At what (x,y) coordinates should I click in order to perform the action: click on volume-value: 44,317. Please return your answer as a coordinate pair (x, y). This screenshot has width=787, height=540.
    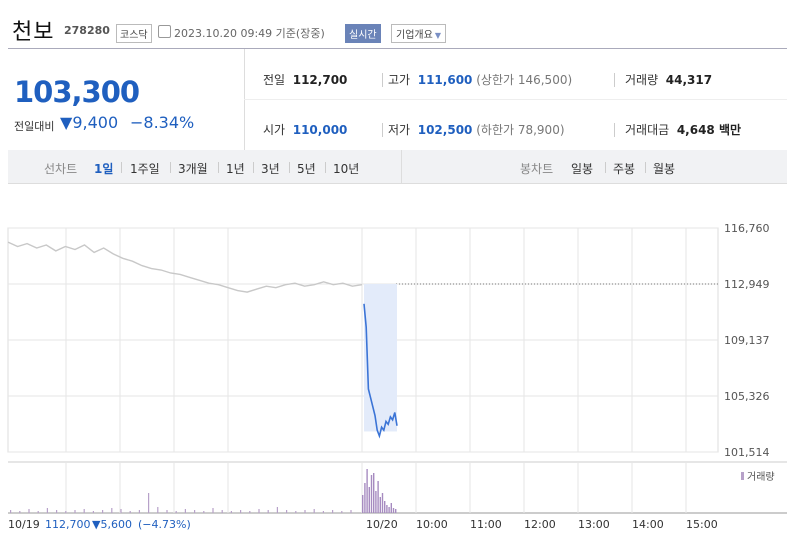
    Looking at the image, I should click on (689, 80).